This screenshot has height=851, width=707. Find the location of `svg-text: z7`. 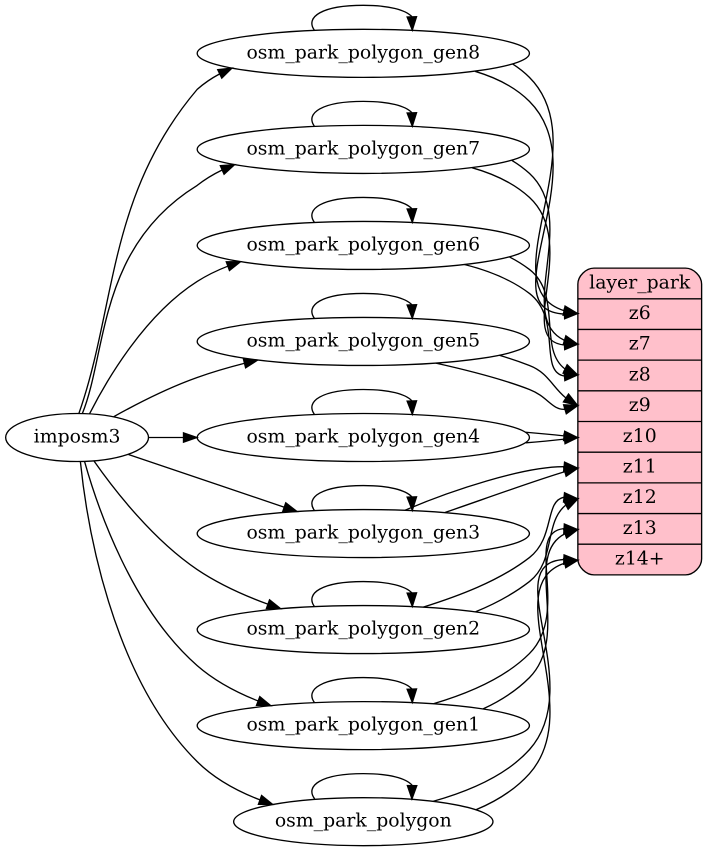

svg-text: z7 is located at coordinates (640, 344).